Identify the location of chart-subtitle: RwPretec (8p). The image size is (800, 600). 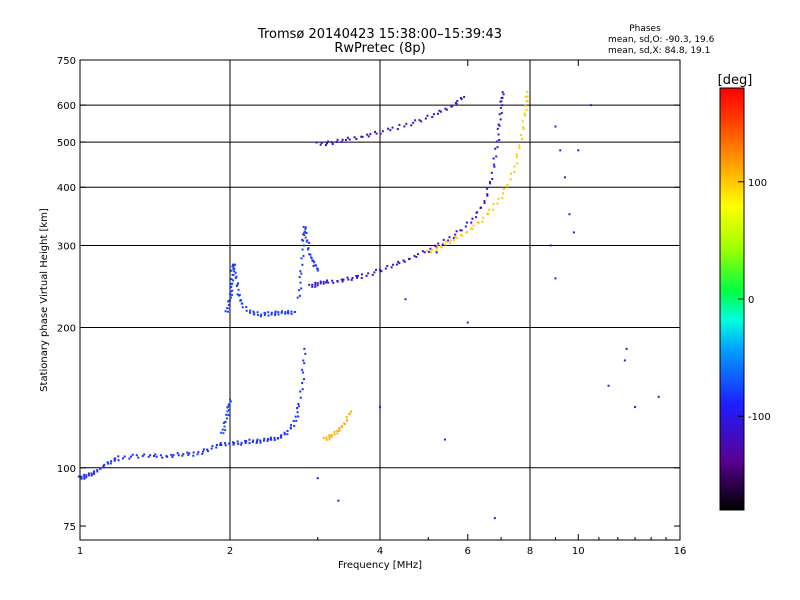
(379, 48).